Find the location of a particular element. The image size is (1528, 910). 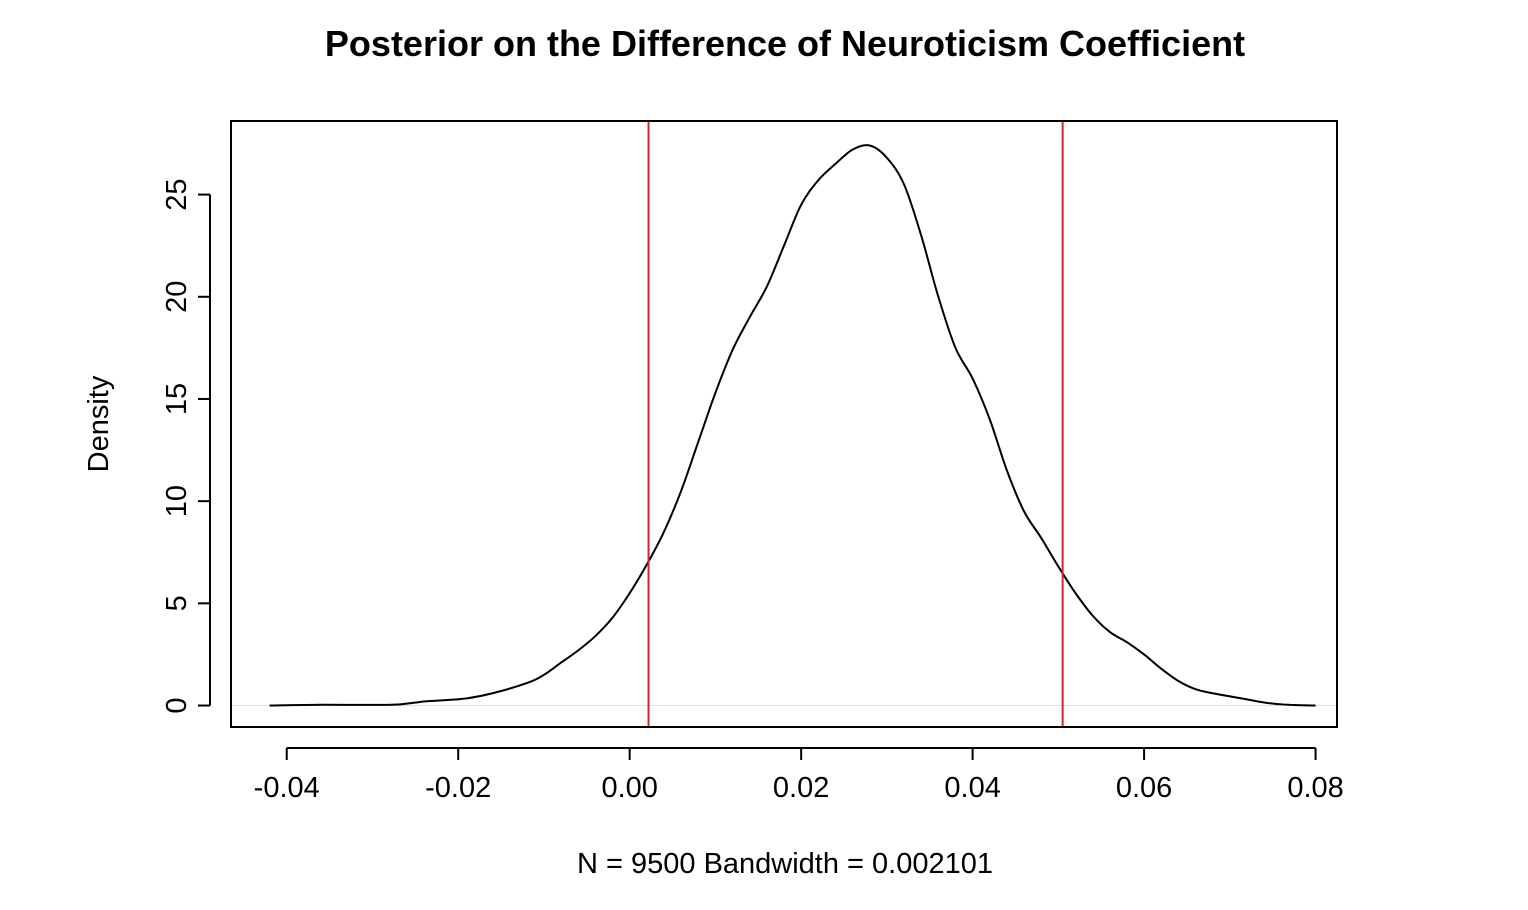

x-tick-label: 0.06 is located at coordinates (1144, 788).